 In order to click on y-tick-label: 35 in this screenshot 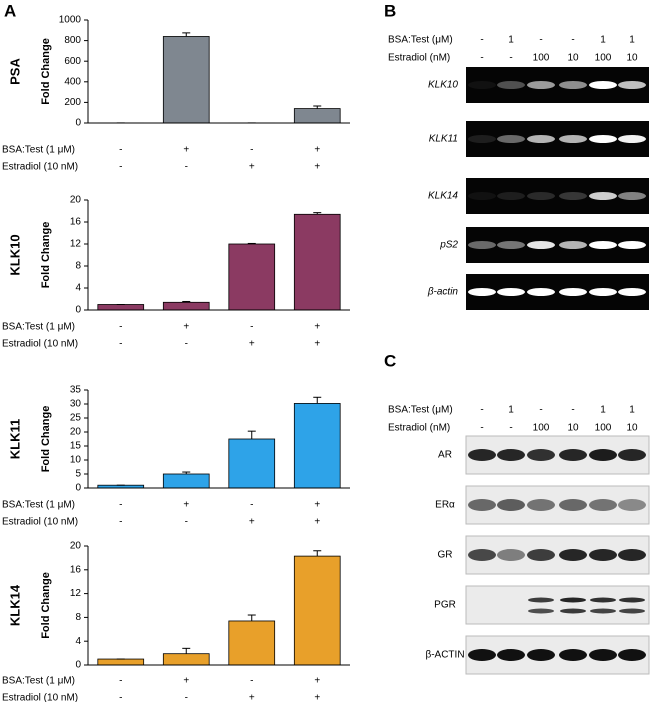, I will do `click(76, 390)`.